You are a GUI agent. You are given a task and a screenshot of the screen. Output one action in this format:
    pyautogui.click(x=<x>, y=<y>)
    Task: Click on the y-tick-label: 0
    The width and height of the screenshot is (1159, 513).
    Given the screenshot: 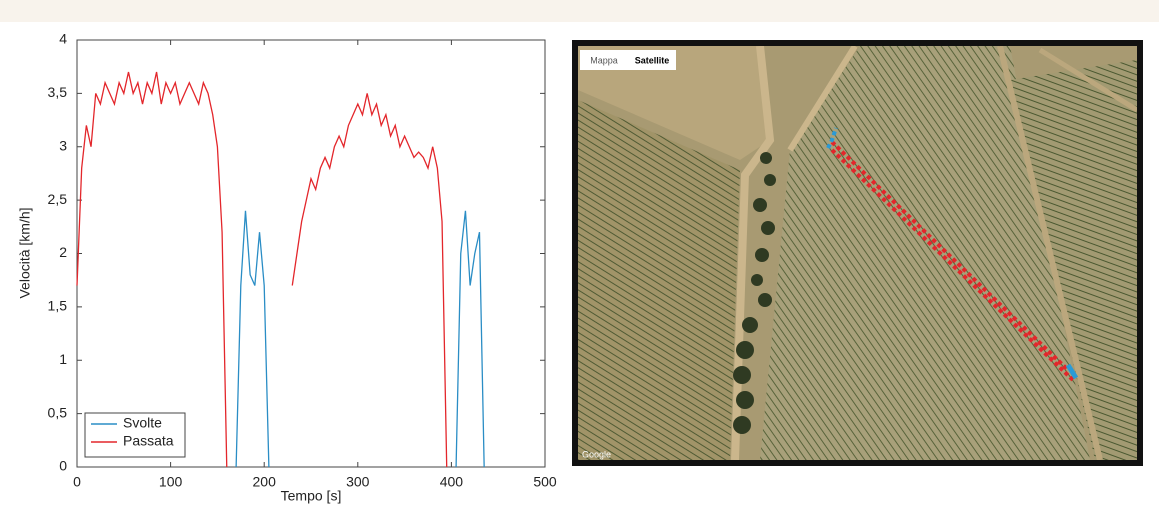 What is the action you would take?
    pyautogui.click(x=63, y=466)
    